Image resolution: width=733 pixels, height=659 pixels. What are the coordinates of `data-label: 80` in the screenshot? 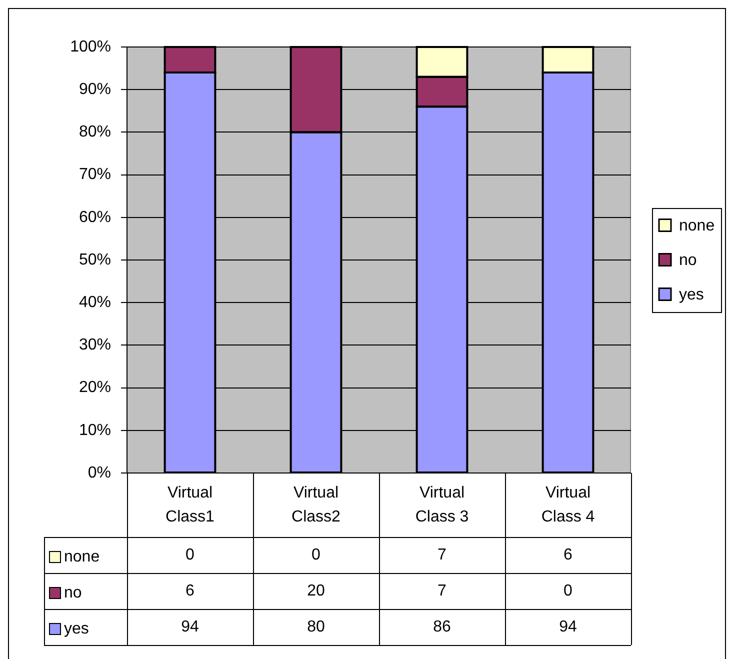 It's located at (316, 627).